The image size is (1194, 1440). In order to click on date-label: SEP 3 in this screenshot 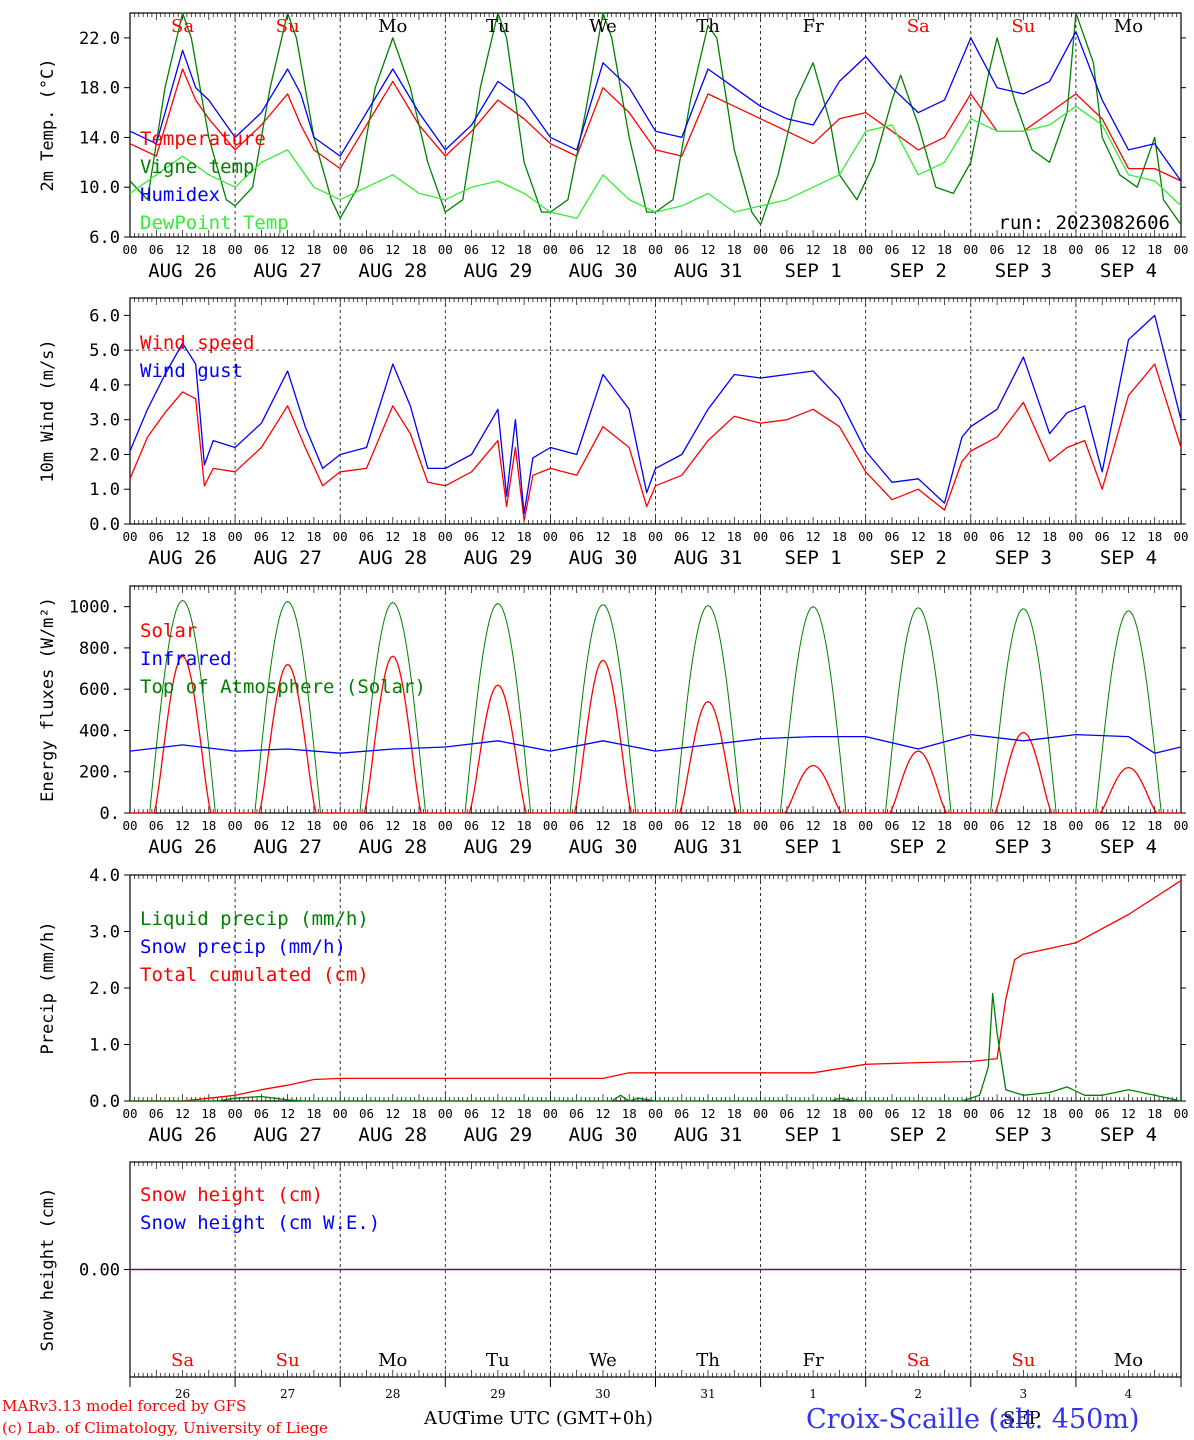, I will do `click(1023, 1135)`.